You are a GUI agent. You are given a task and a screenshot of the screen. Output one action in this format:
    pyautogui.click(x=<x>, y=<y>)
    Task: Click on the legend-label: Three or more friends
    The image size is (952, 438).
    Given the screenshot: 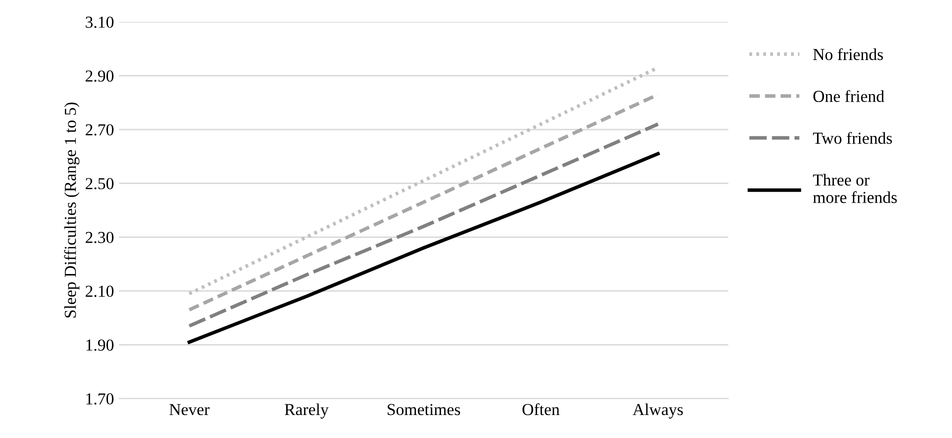 What is the action you would take?
    pyautogui.click(x=855, y=189)
    